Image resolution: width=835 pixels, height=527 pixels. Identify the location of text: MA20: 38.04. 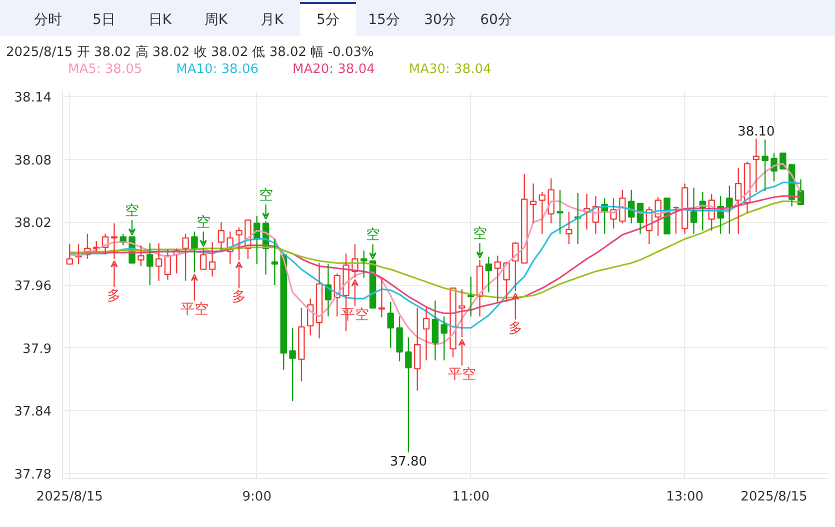
(333, 69).